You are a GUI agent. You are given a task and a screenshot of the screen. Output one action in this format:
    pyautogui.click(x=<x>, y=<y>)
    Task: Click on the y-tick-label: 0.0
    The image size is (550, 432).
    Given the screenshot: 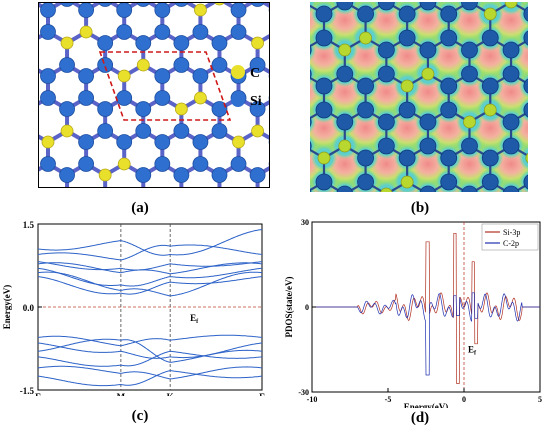 What is the action you would take?
    pyautogui.click(x=29, y=308)
    